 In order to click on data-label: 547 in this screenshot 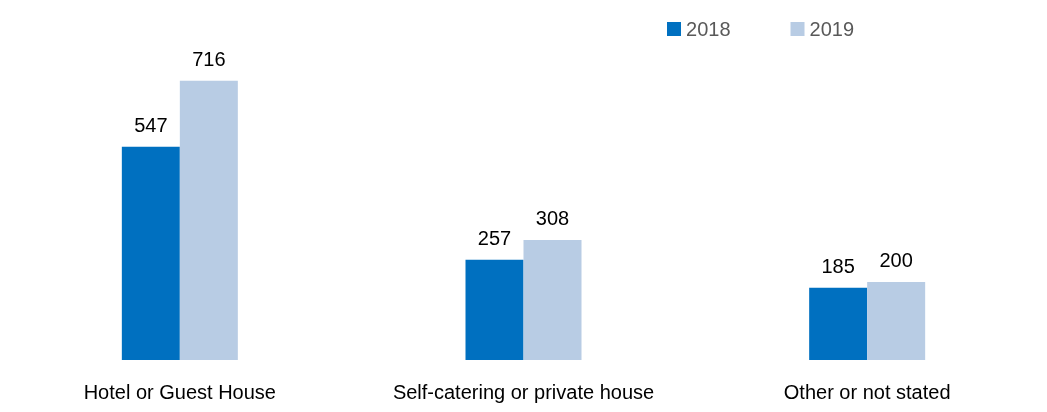, I will do `click(151, 124)`.